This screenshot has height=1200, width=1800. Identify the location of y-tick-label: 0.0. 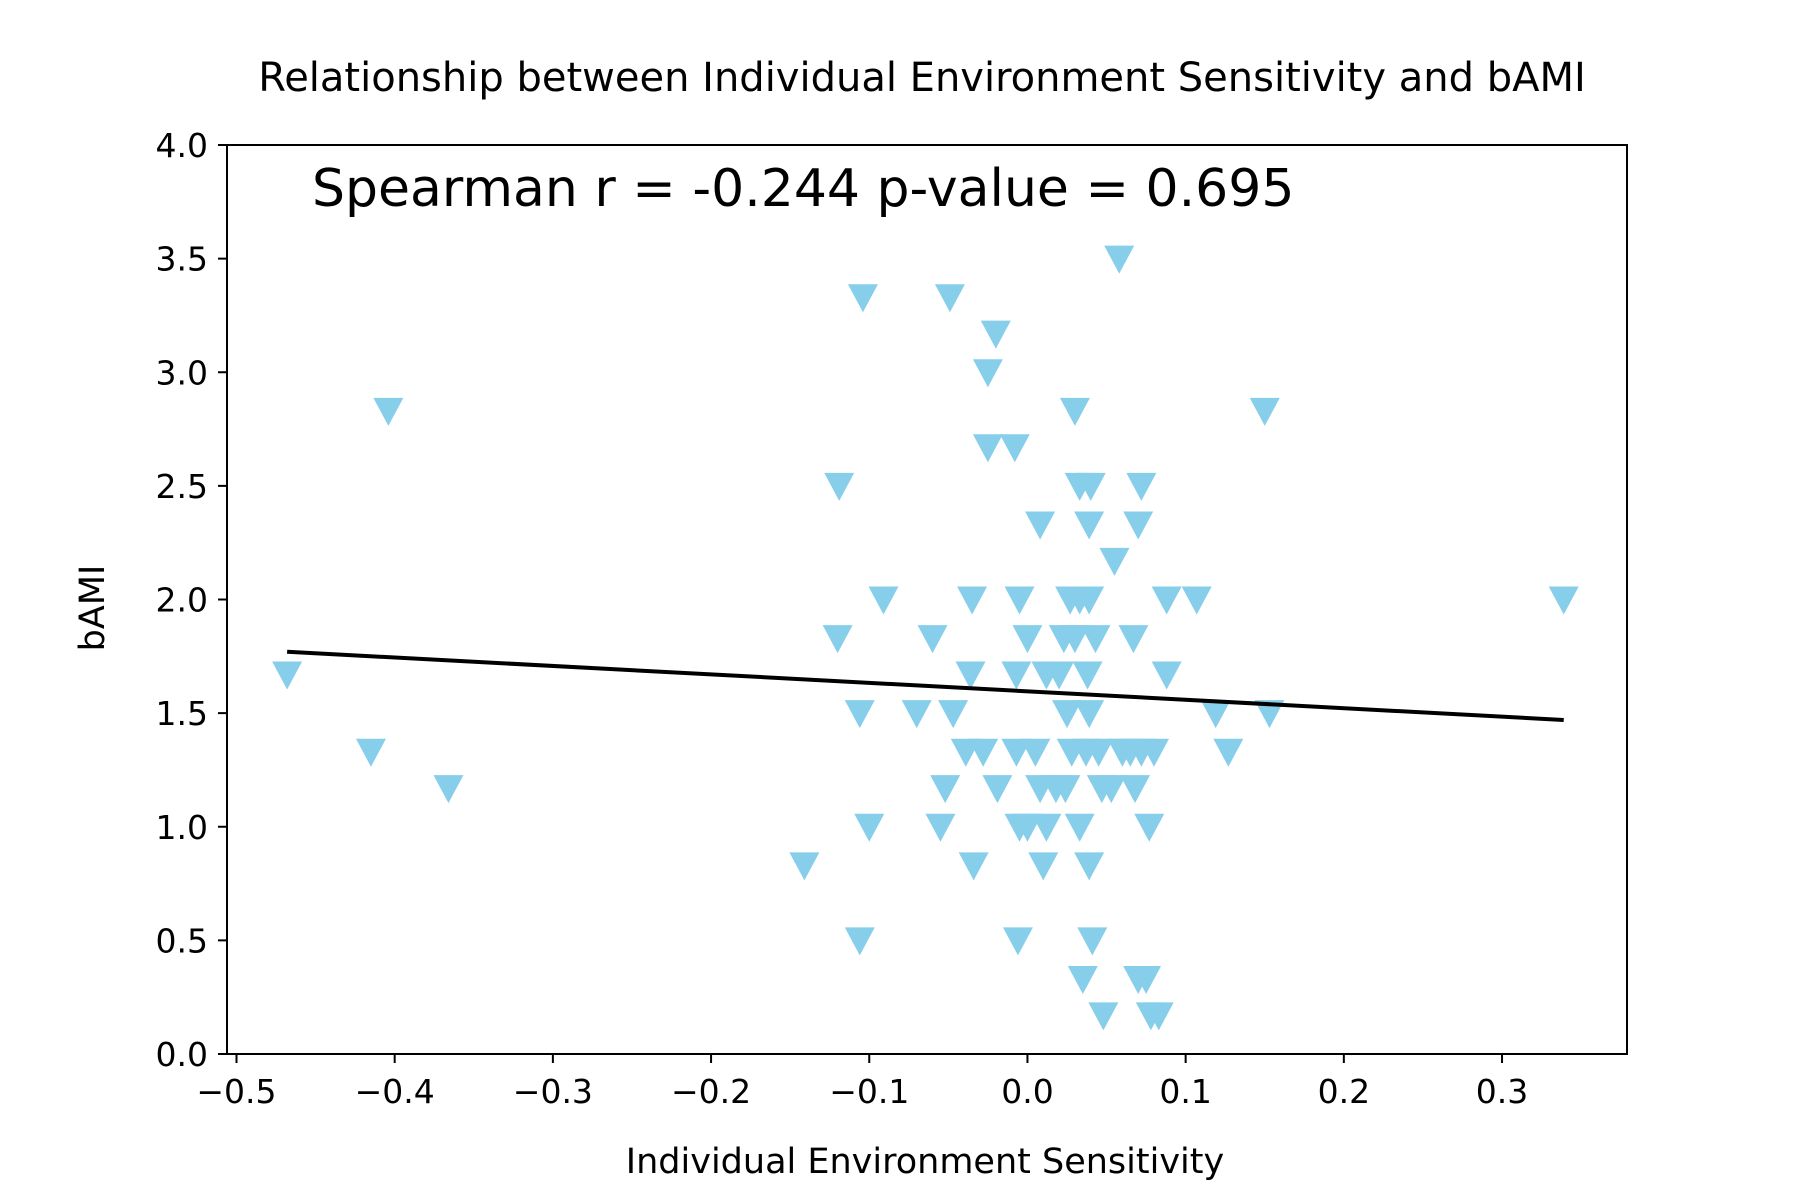
(182, 1054).